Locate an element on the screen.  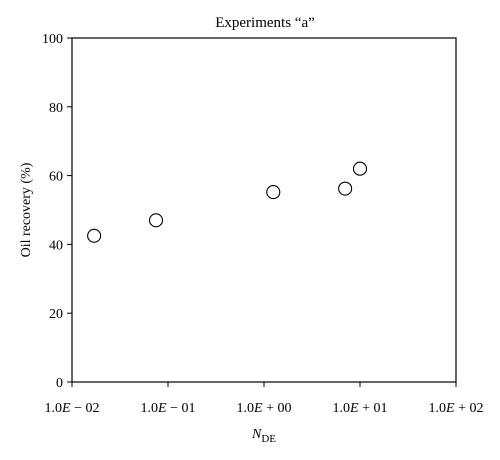
chart-title: Experiments “a” is located at coordinates (265, 23).